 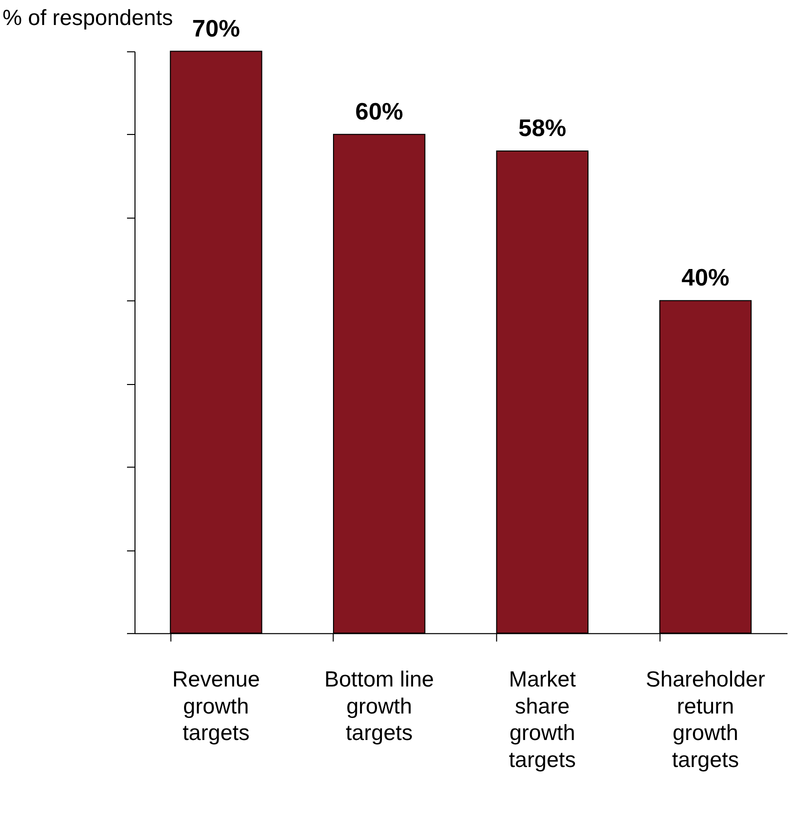 What do you see at coordinates (216, 706) in the screenshot?
I see `x-tick-label: Revenue growth targets` at bounding box center [216, 706].